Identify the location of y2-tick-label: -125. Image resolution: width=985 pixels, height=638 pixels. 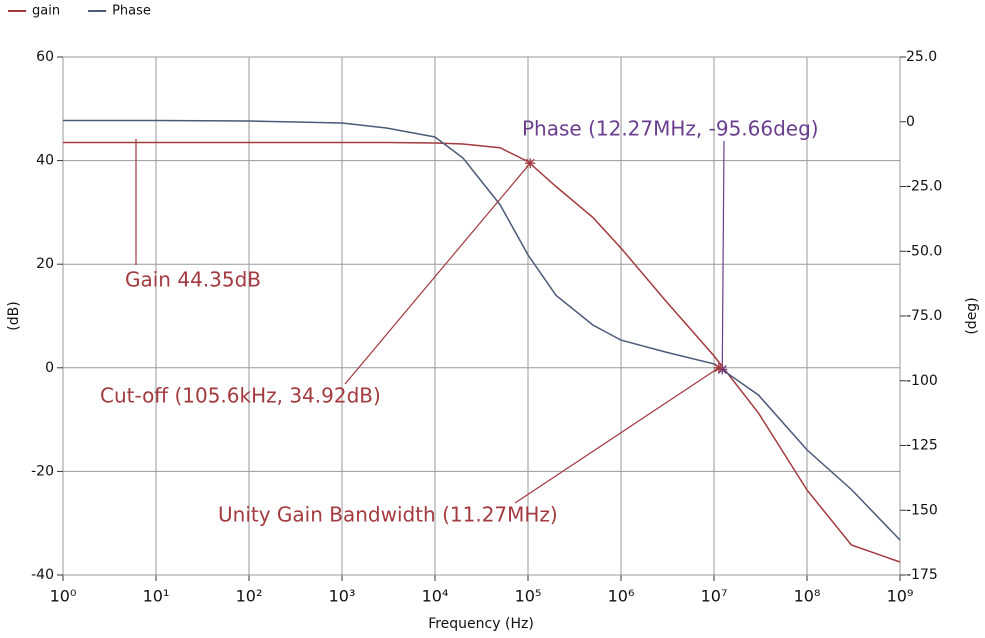
(922, 446).